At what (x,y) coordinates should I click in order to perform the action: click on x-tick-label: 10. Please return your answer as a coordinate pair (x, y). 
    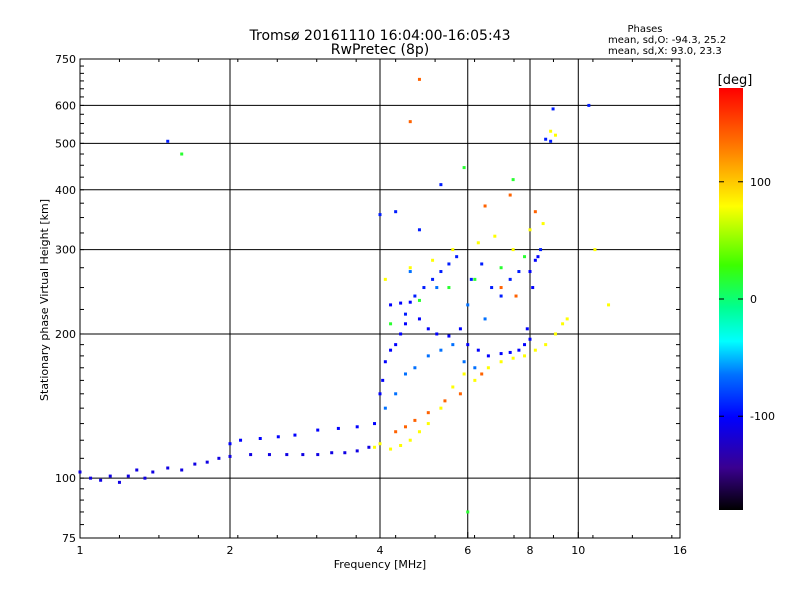
    Looking at the image, I should click on (578, 550).